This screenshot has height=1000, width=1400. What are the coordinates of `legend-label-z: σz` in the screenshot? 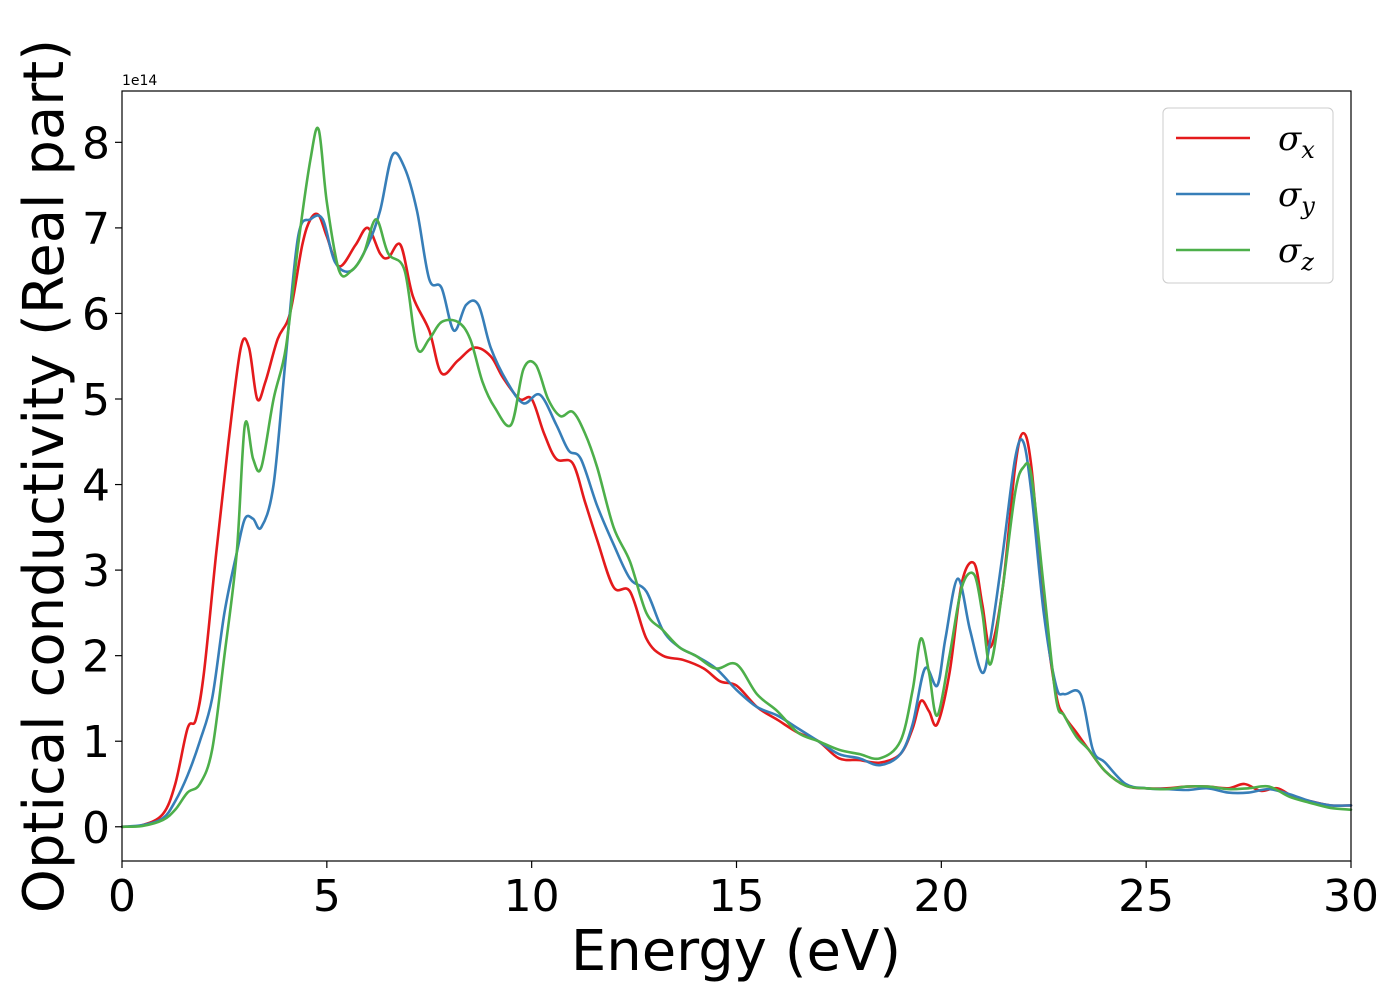 It's located at (1296, 253).